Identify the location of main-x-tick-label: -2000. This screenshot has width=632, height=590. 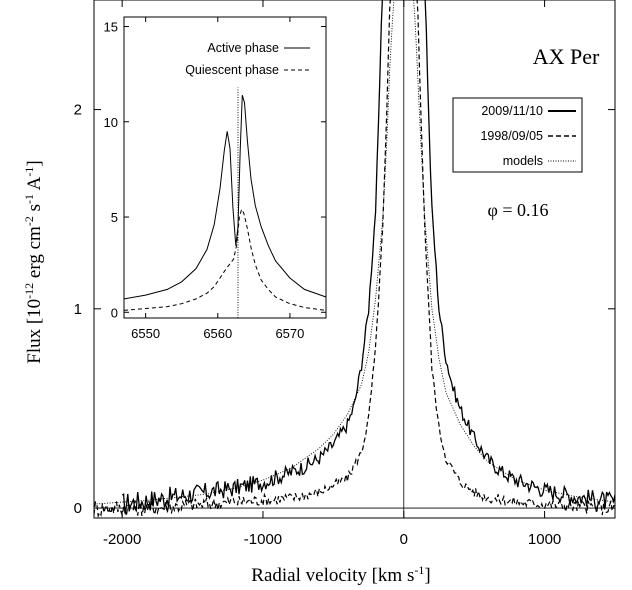
(122, 539).